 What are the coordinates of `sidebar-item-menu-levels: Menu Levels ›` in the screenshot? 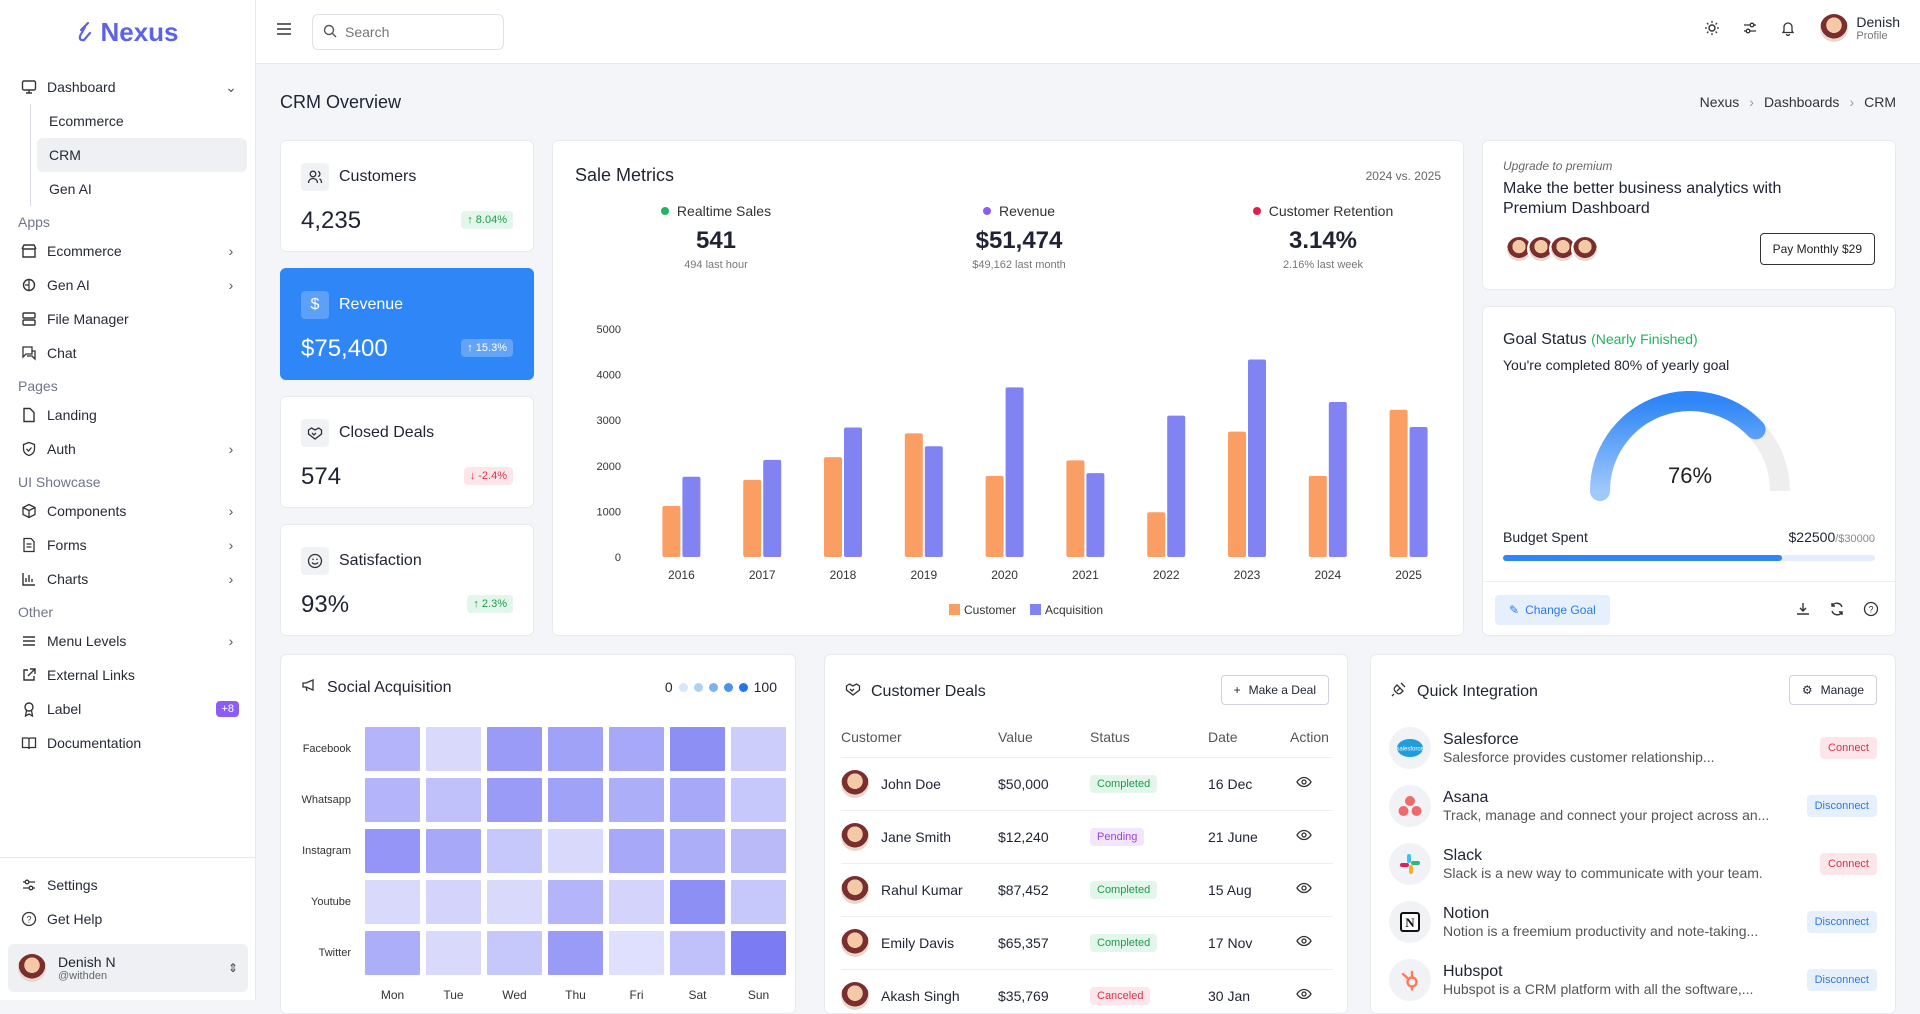 It's located at (129, 641).